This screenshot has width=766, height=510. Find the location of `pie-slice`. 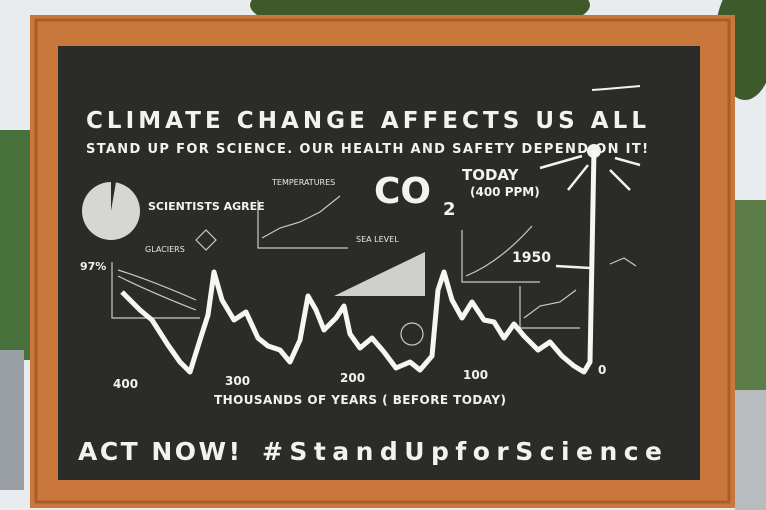

pie-slice is located at coordinates (113, 196).